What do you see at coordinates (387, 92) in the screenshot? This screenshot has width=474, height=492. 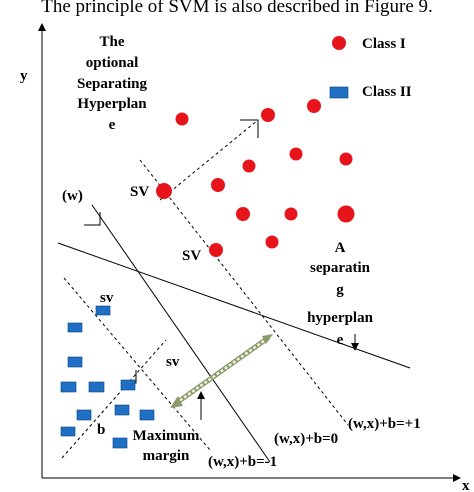 I see `legend-label: Class II` at bounding box center [387, 92].